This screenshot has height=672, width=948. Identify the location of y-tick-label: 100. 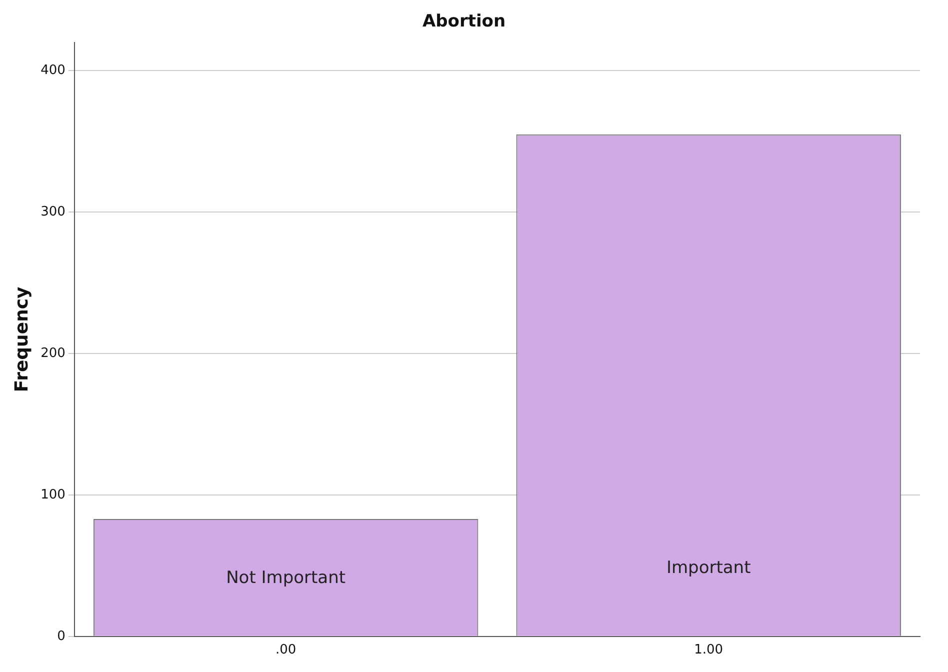
(53, 494).